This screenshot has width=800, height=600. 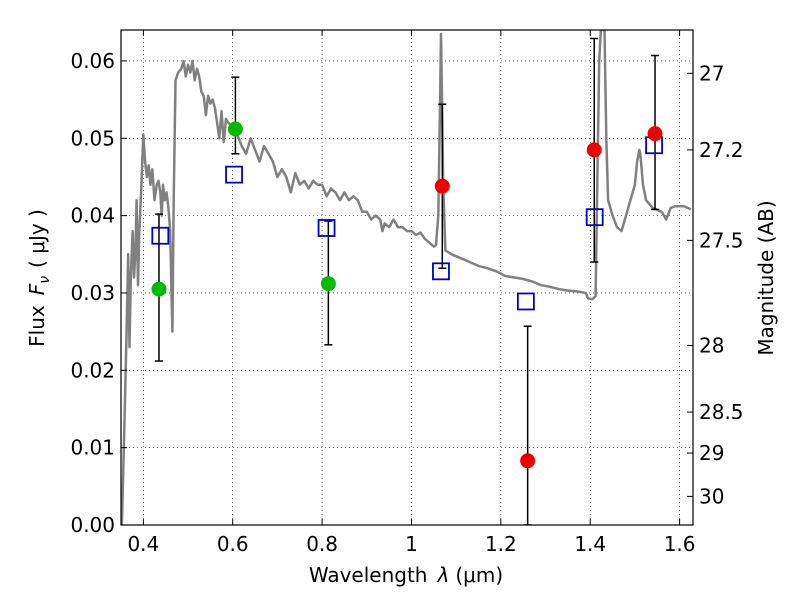 I want to click on x-tick-label: 0.6, so click(x=233, y=544).